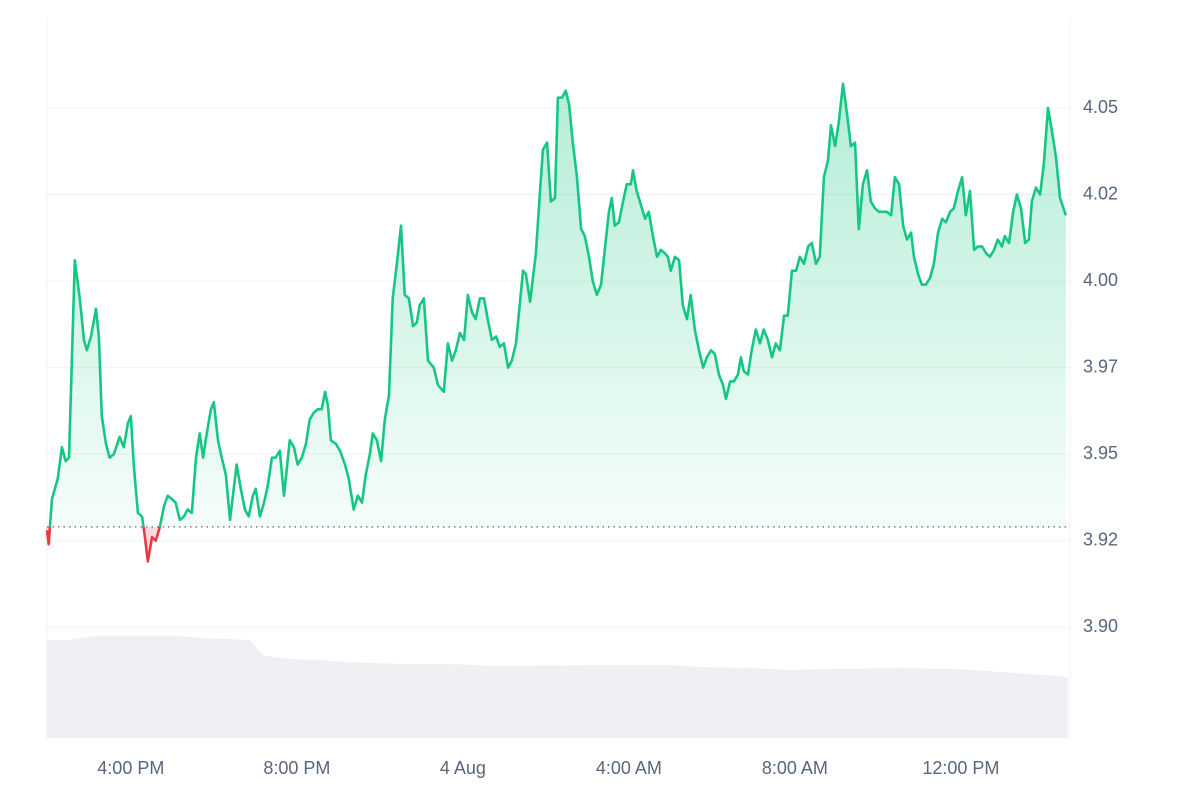  What do you see at coordinates (1100, 453) in the screenshot?
I see `y-tick-label: 3.95` at bounding box center [1100, 453].